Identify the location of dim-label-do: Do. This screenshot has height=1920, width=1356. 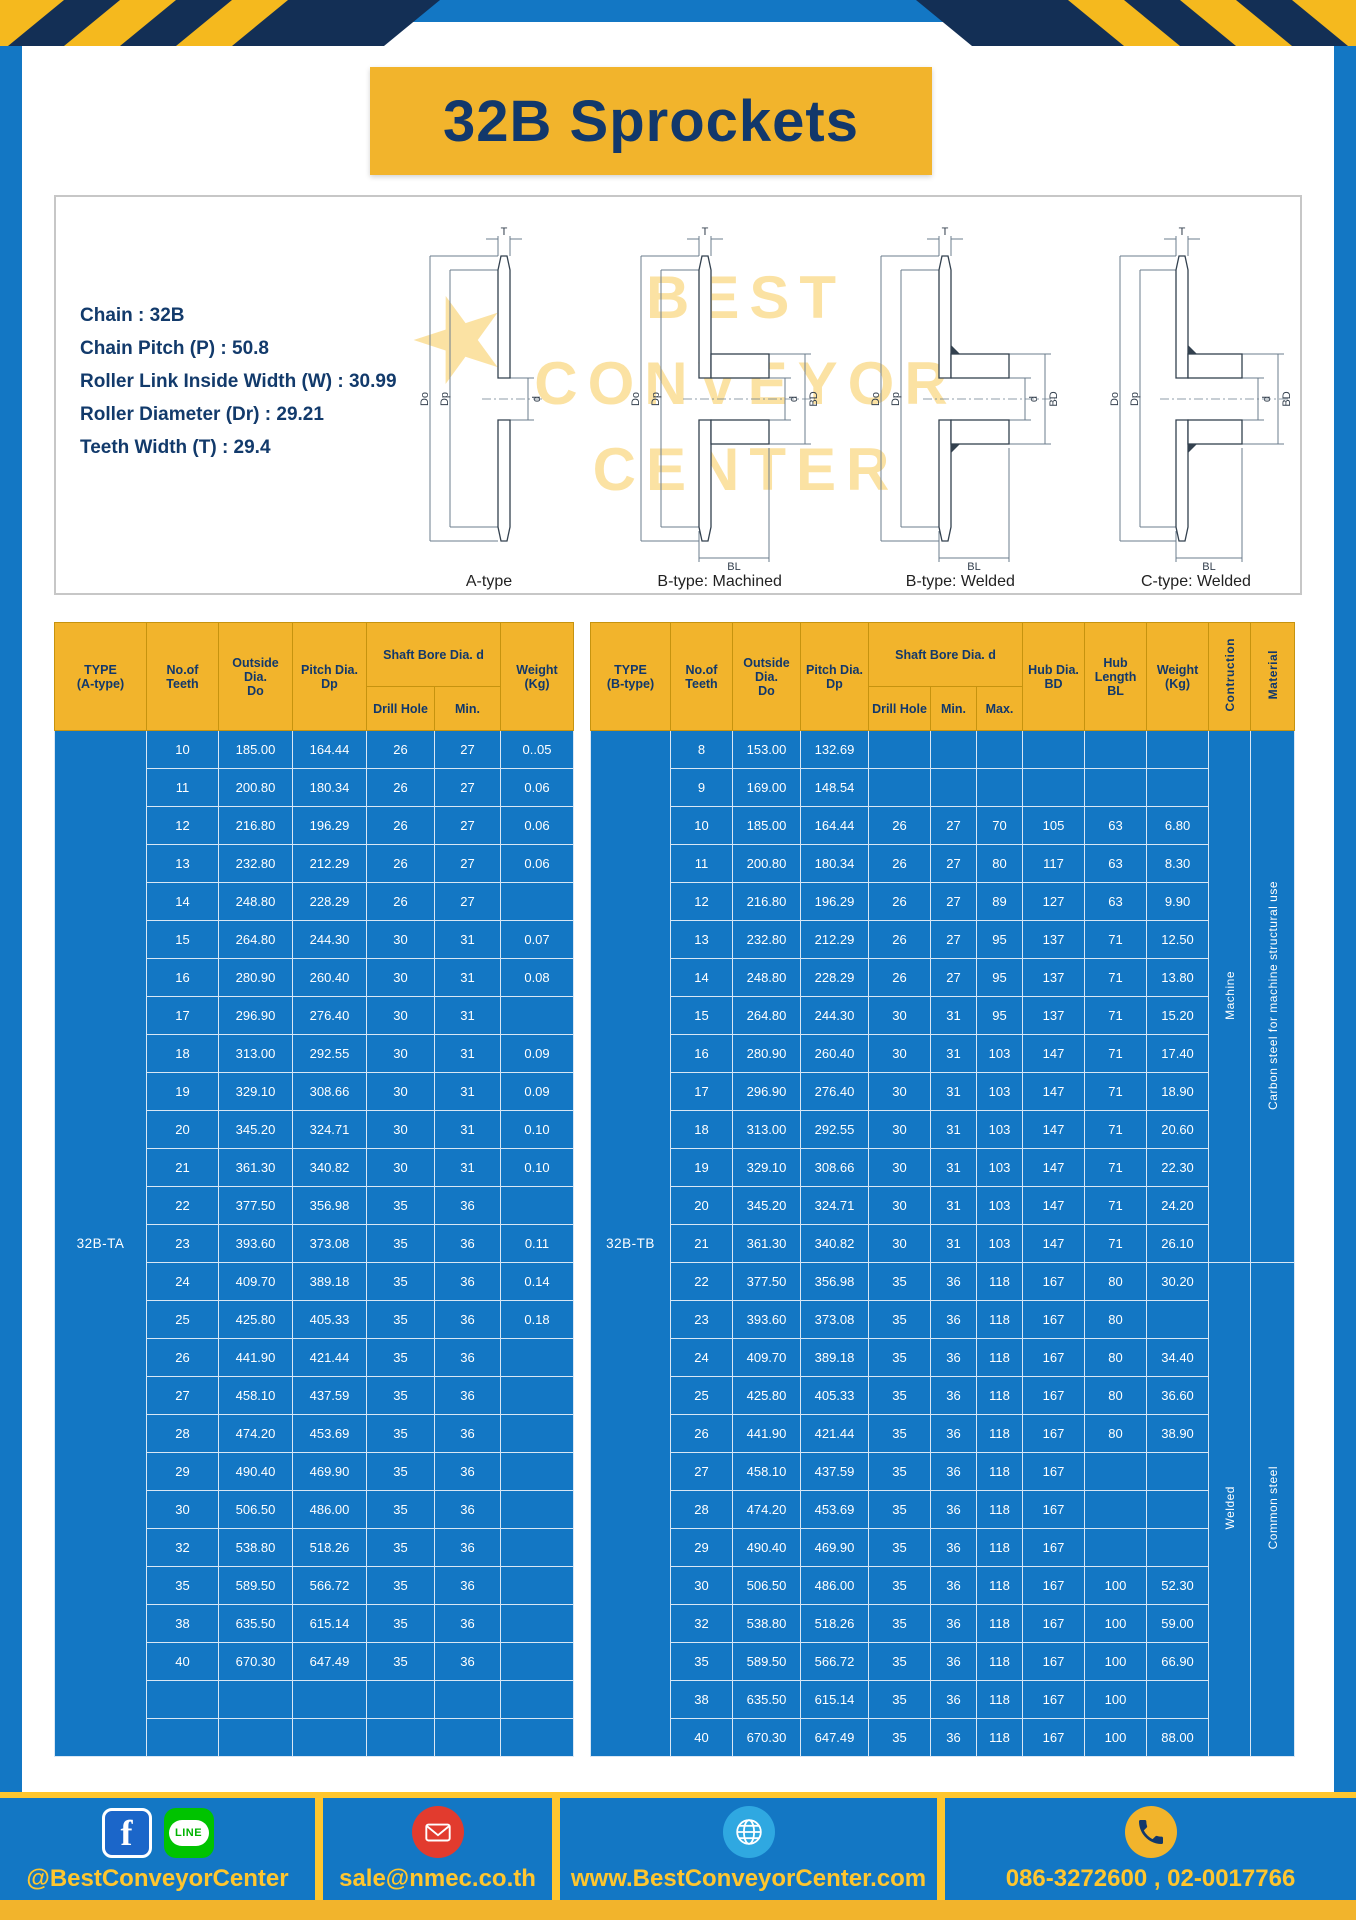
(876, 399).